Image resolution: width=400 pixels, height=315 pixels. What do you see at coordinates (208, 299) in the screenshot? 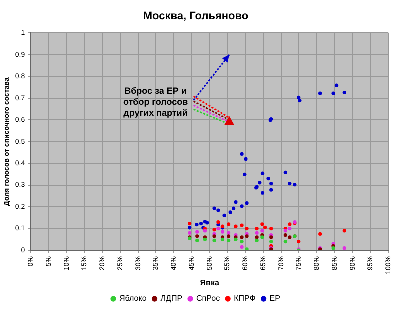
I see `legend-label: СпРос` at bounding box center [208, 299].